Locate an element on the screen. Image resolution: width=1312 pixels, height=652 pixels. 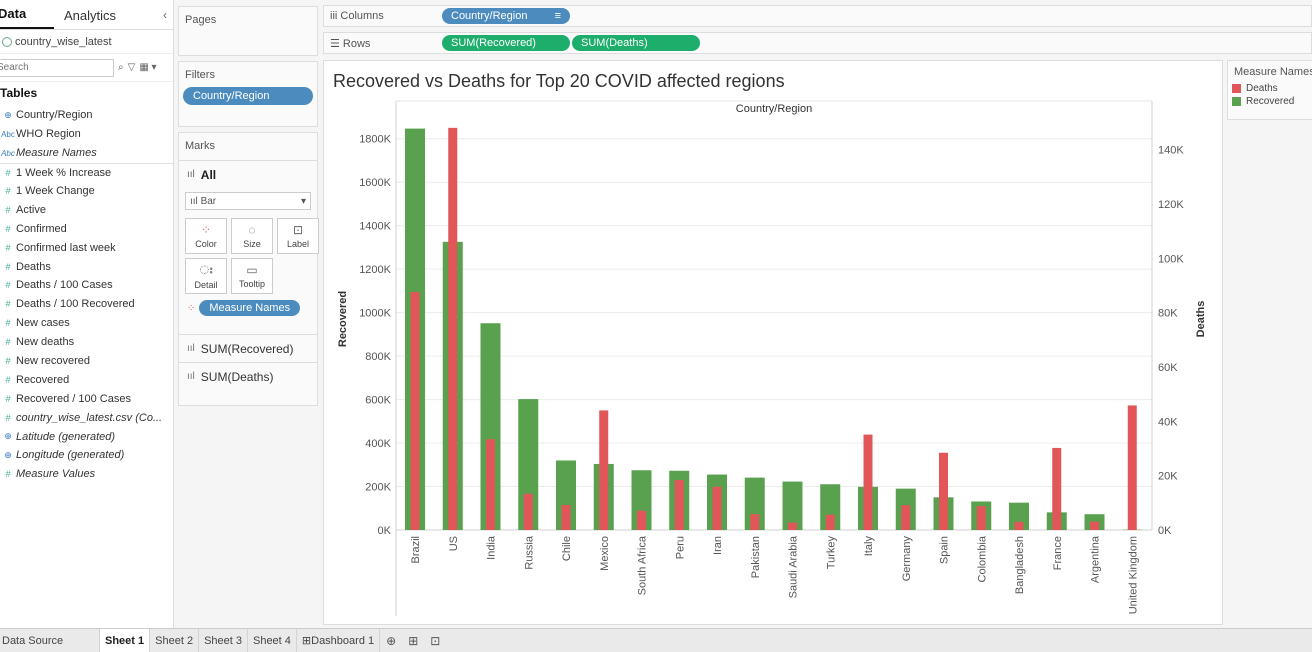
rows-pill-deaths: SUM(Deaths) is located at coordinates (636, 43).